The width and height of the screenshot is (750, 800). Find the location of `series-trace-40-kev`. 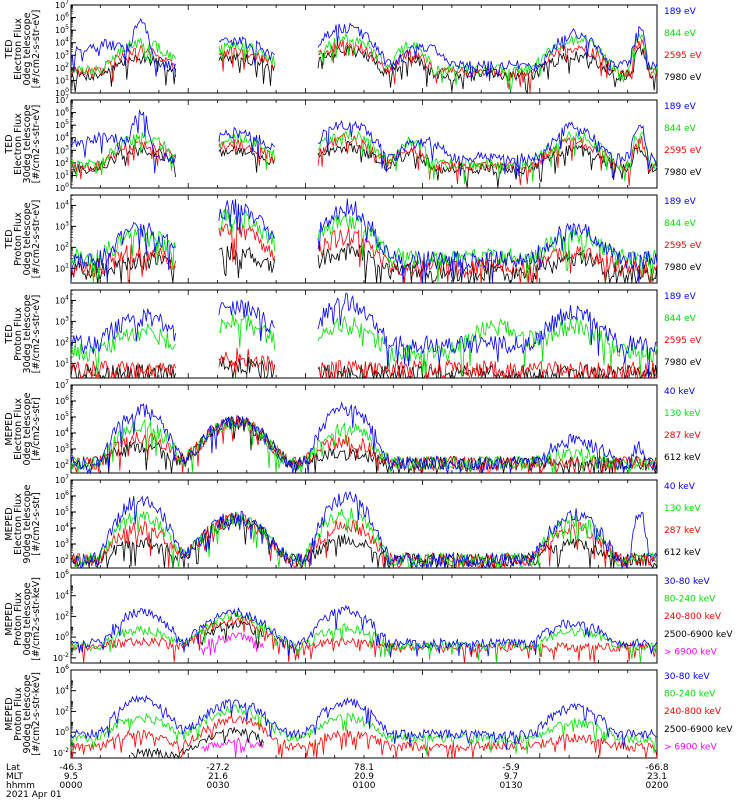

series-trace-40-kev is located at coordinates (364, 438).